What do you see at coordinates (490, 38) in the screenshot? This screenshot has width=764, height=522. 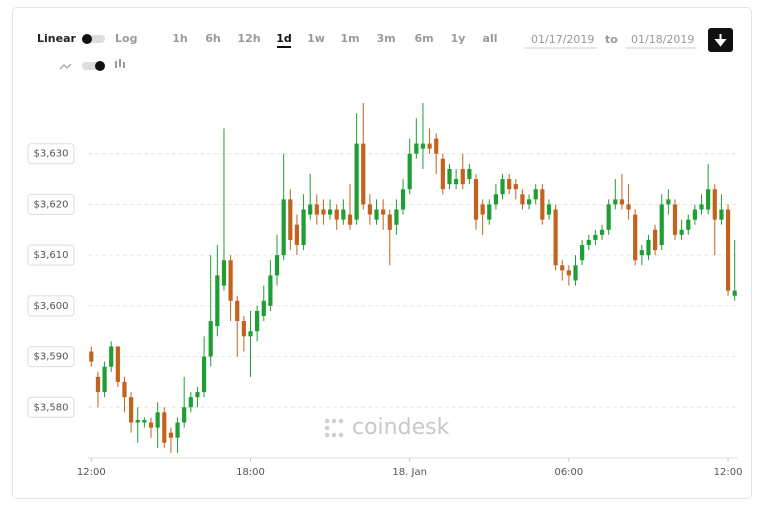 I see `range-option: all` at bounding box center [490, 38].